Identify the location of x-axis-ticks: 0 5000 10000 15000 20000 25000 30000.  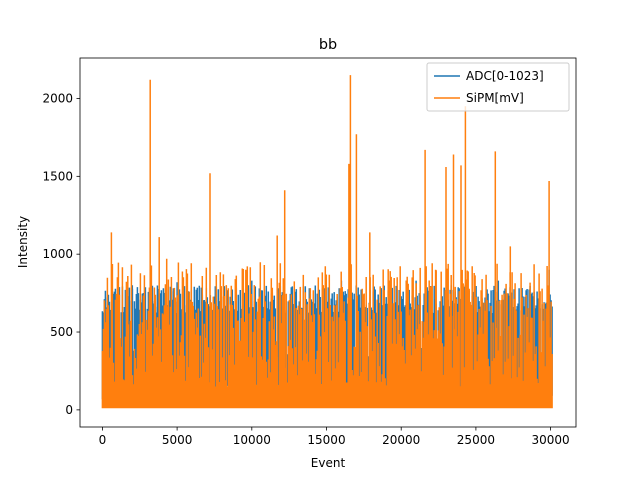
(334, 437).